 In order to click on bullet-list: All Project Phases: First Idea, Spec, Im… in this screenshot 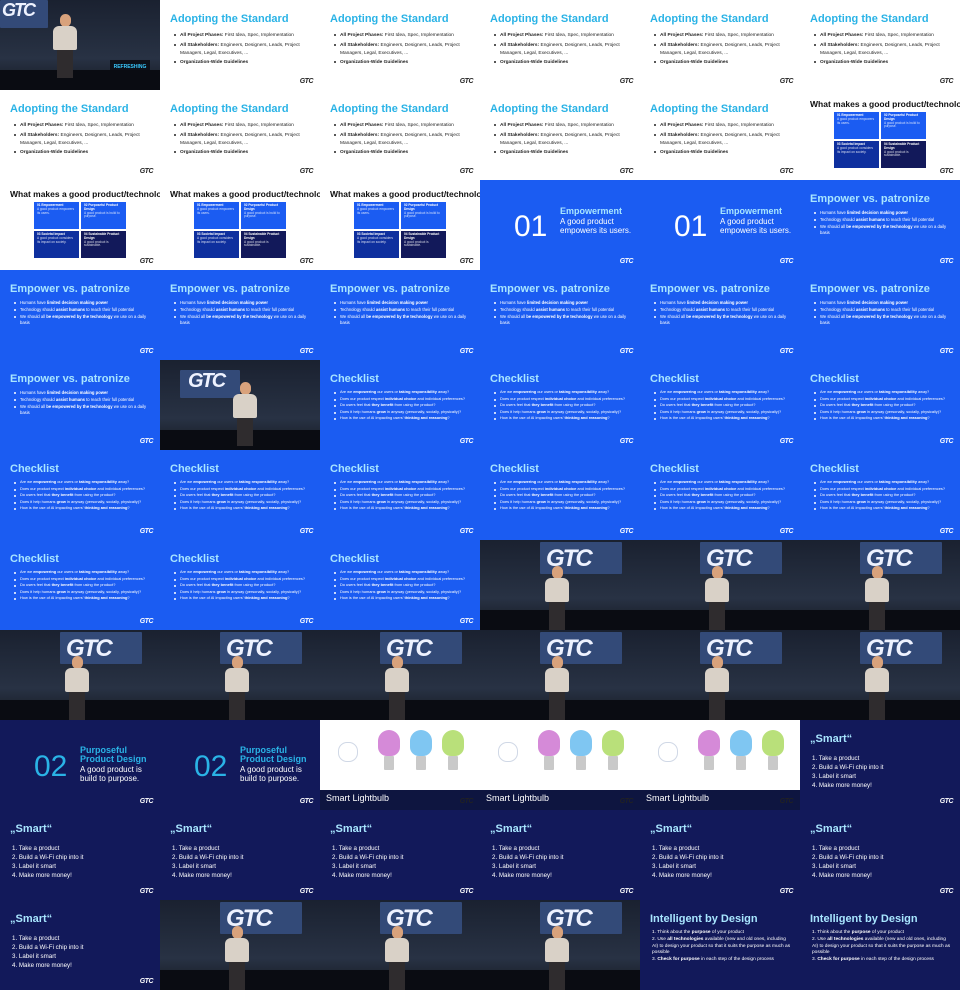, I will do `click(403, 140)`.